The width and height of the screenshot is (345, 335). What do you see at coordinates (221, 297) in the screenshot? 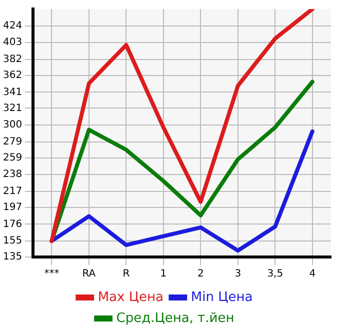
I see `legend-label: Min Цена` at bounding box center [221, 297].